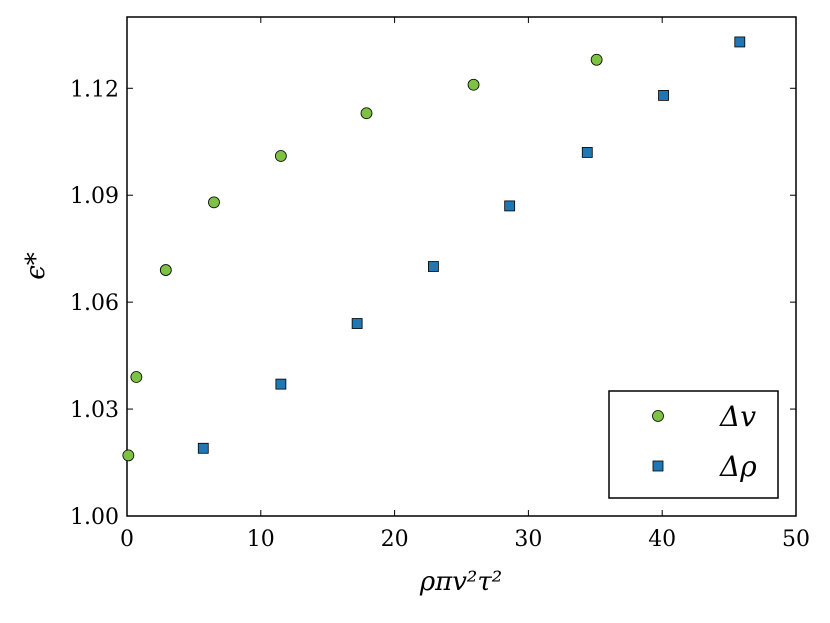  I want to click on x-axis-label: ρπv²τ², so click(460, 582).